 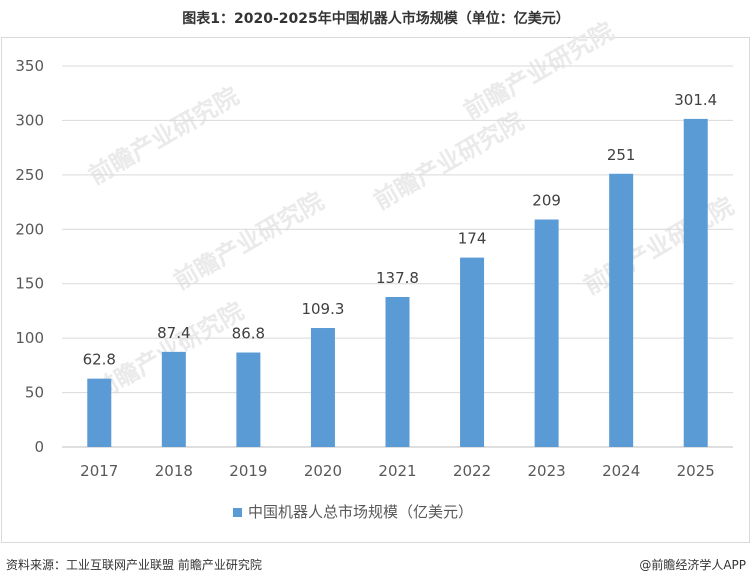 What do you see at coordinates (29, 120) in the screenshot?
I see `y-tick-label: 300` at bounding box center [29, 120].